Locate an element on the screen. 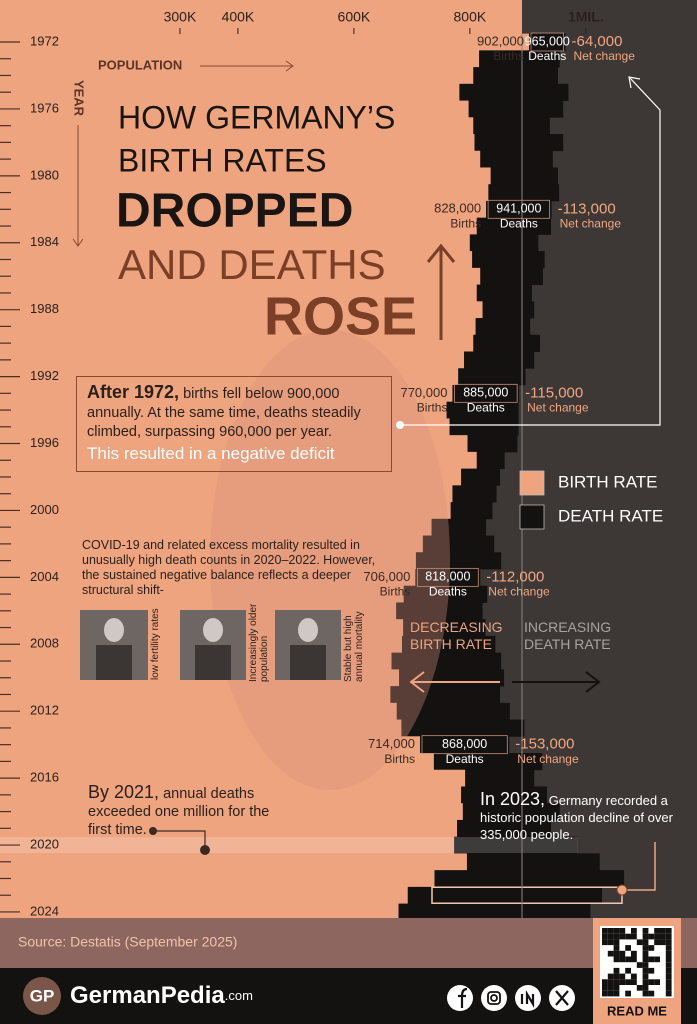 This screenshot has width=697, height=1024. y-tick-label: 1972 is located at coordinates (44, 40).